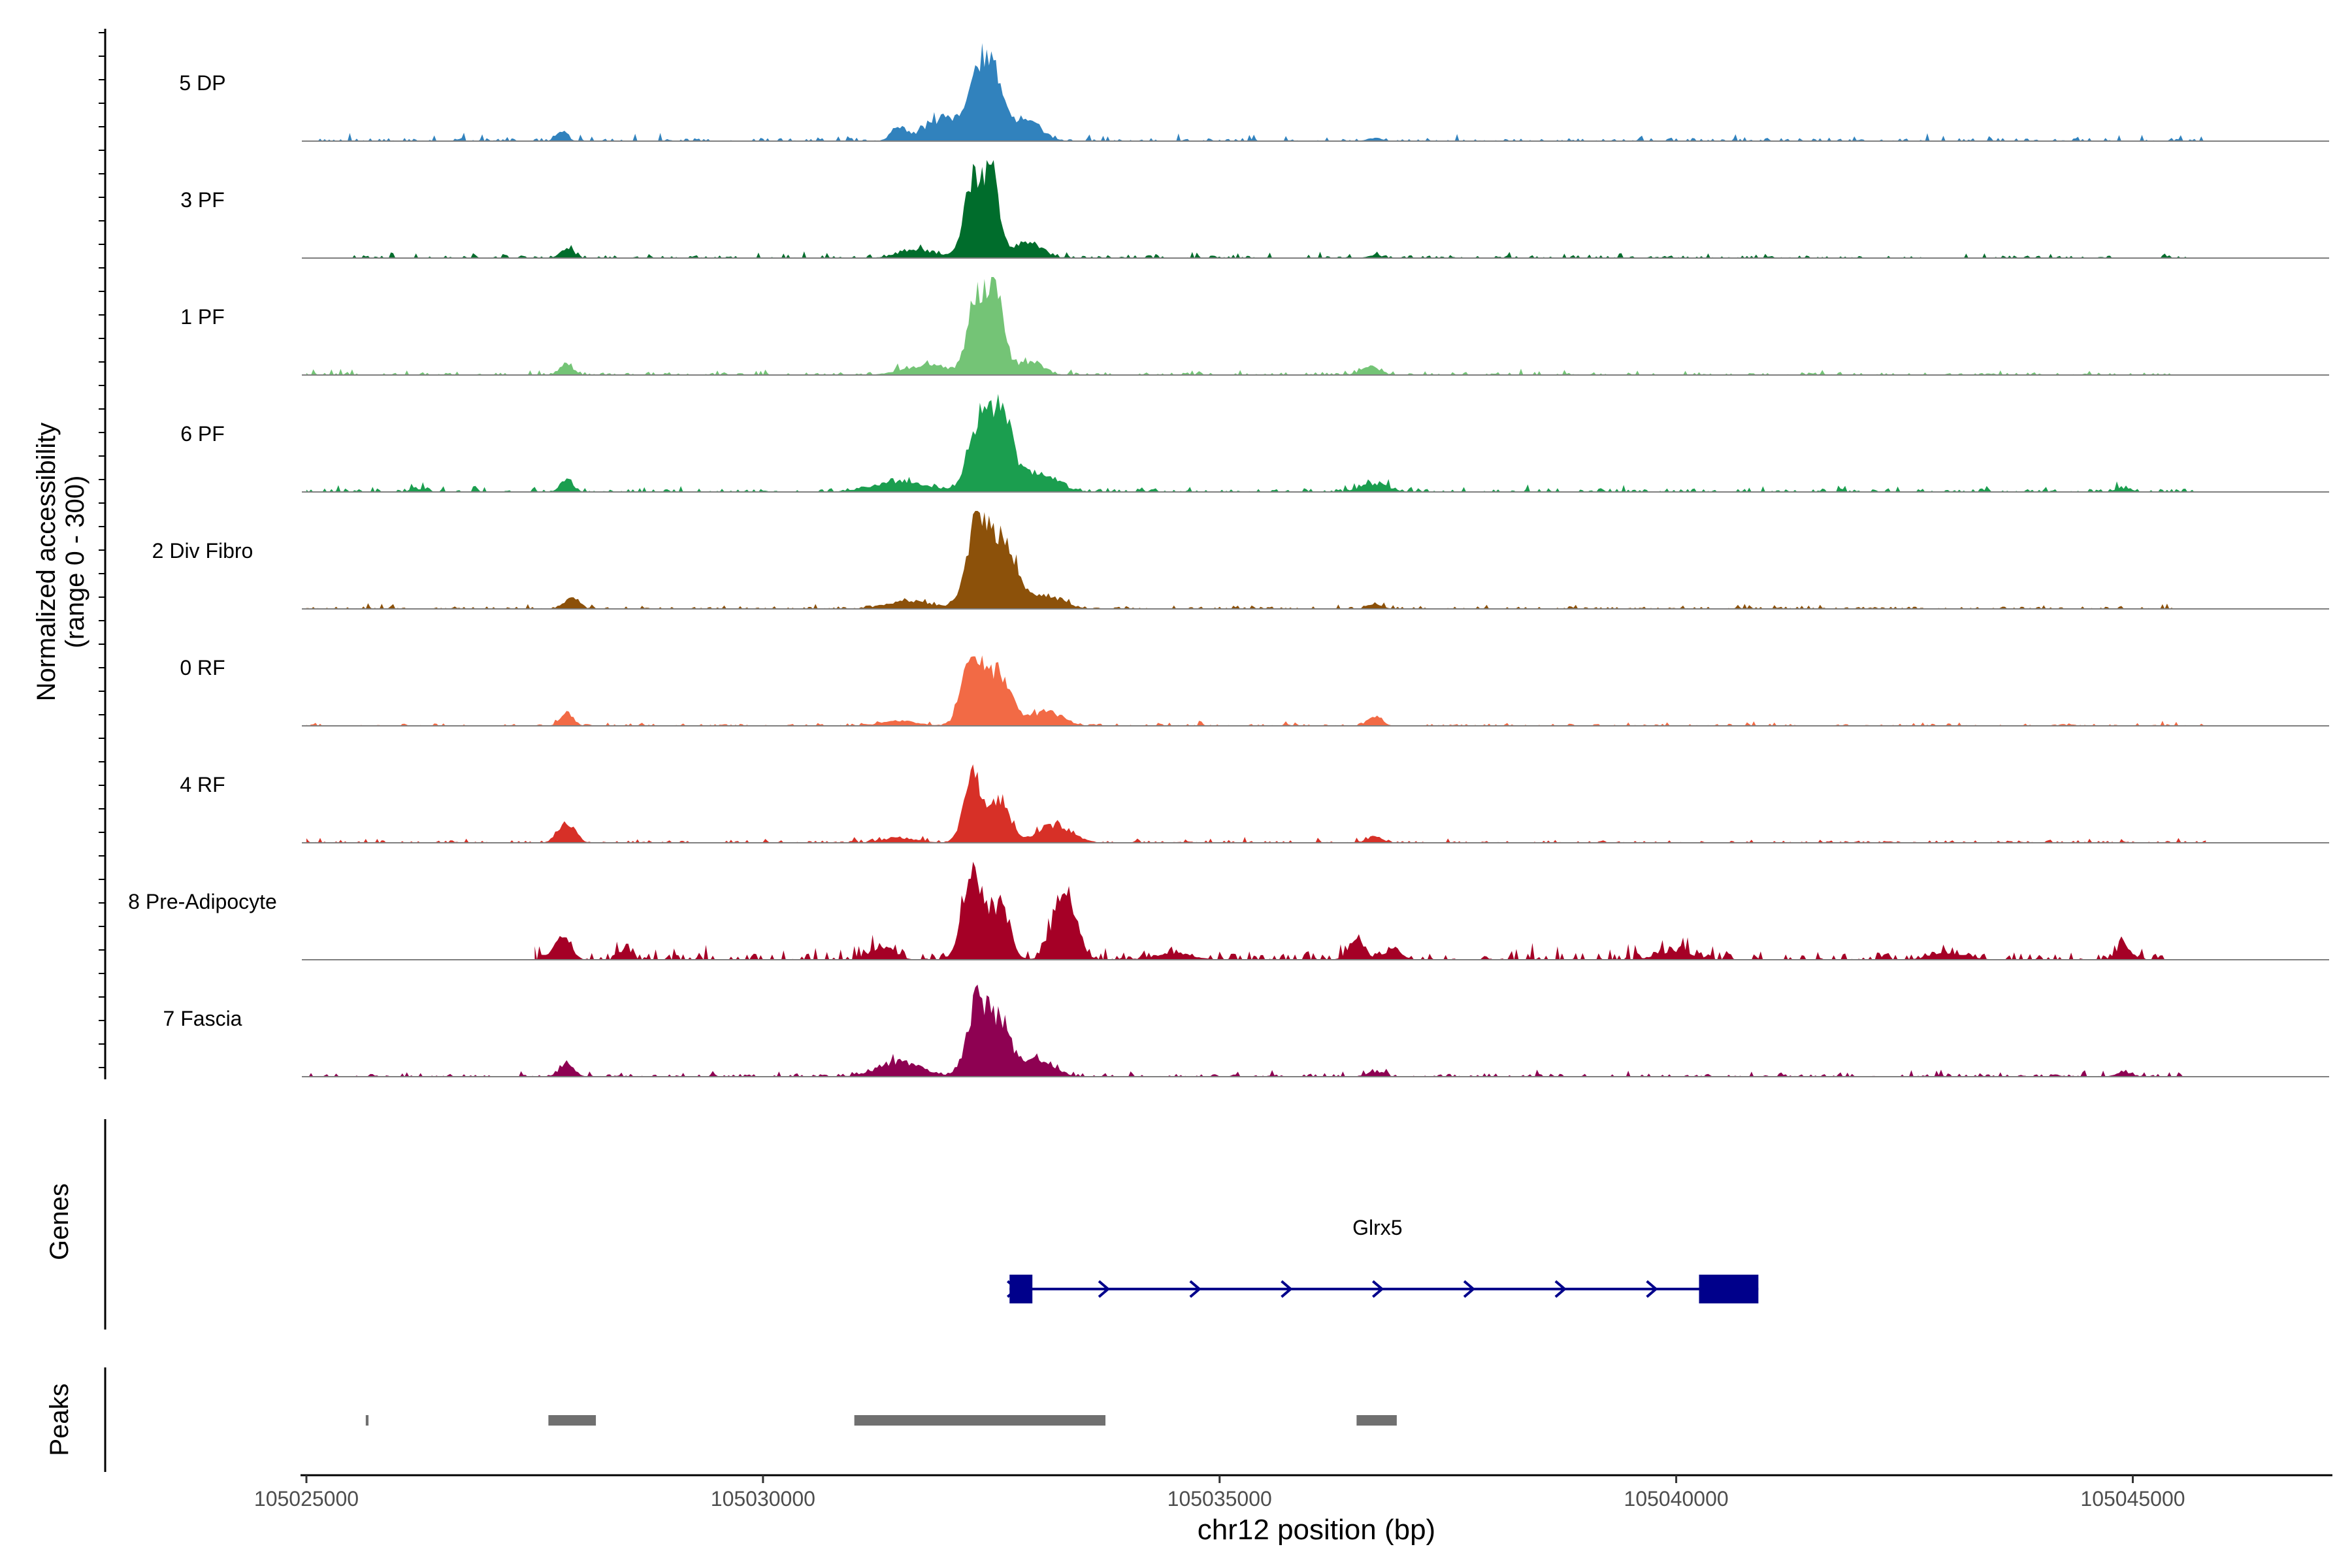 The height and width of the screenshot is (1568, 2352). I want to click on y-axis-title: Normalized accessibility, so click(46, 562).